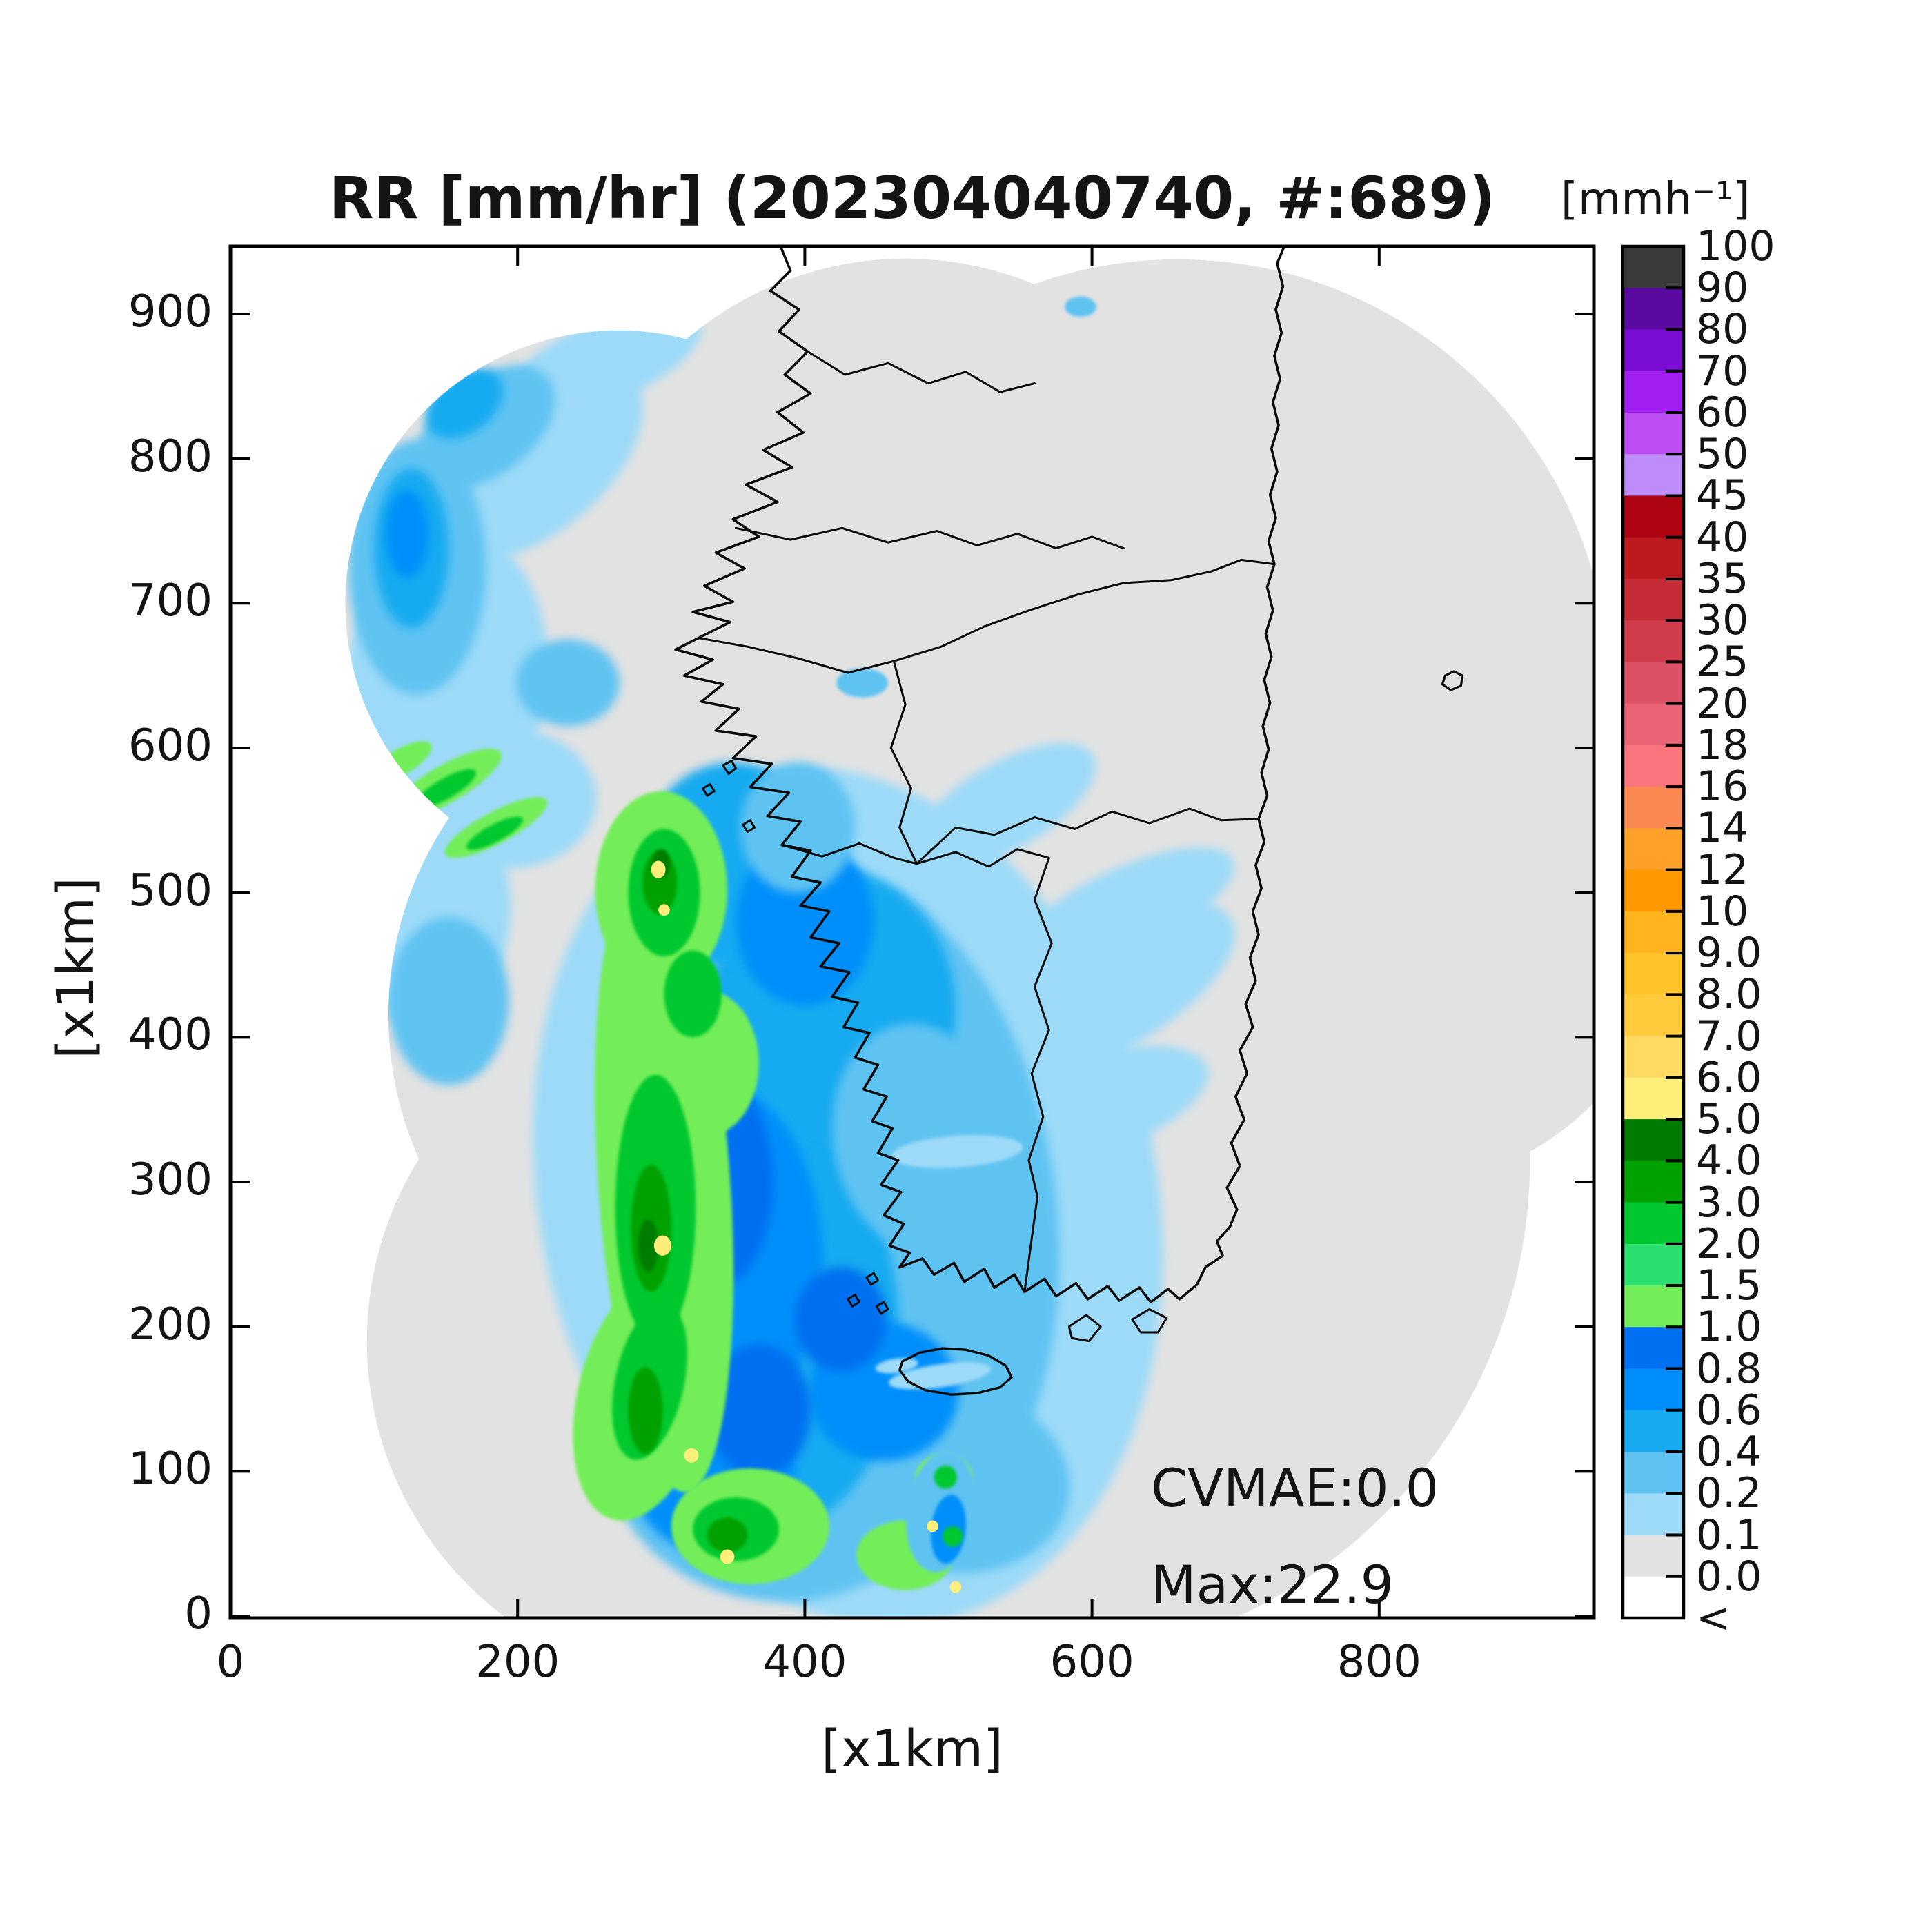 This screenshot has width=1932, height=1932. Describe the element at coordinates (170, 1035) in the screenshot. I see `y-tick-label: 400` at that location.